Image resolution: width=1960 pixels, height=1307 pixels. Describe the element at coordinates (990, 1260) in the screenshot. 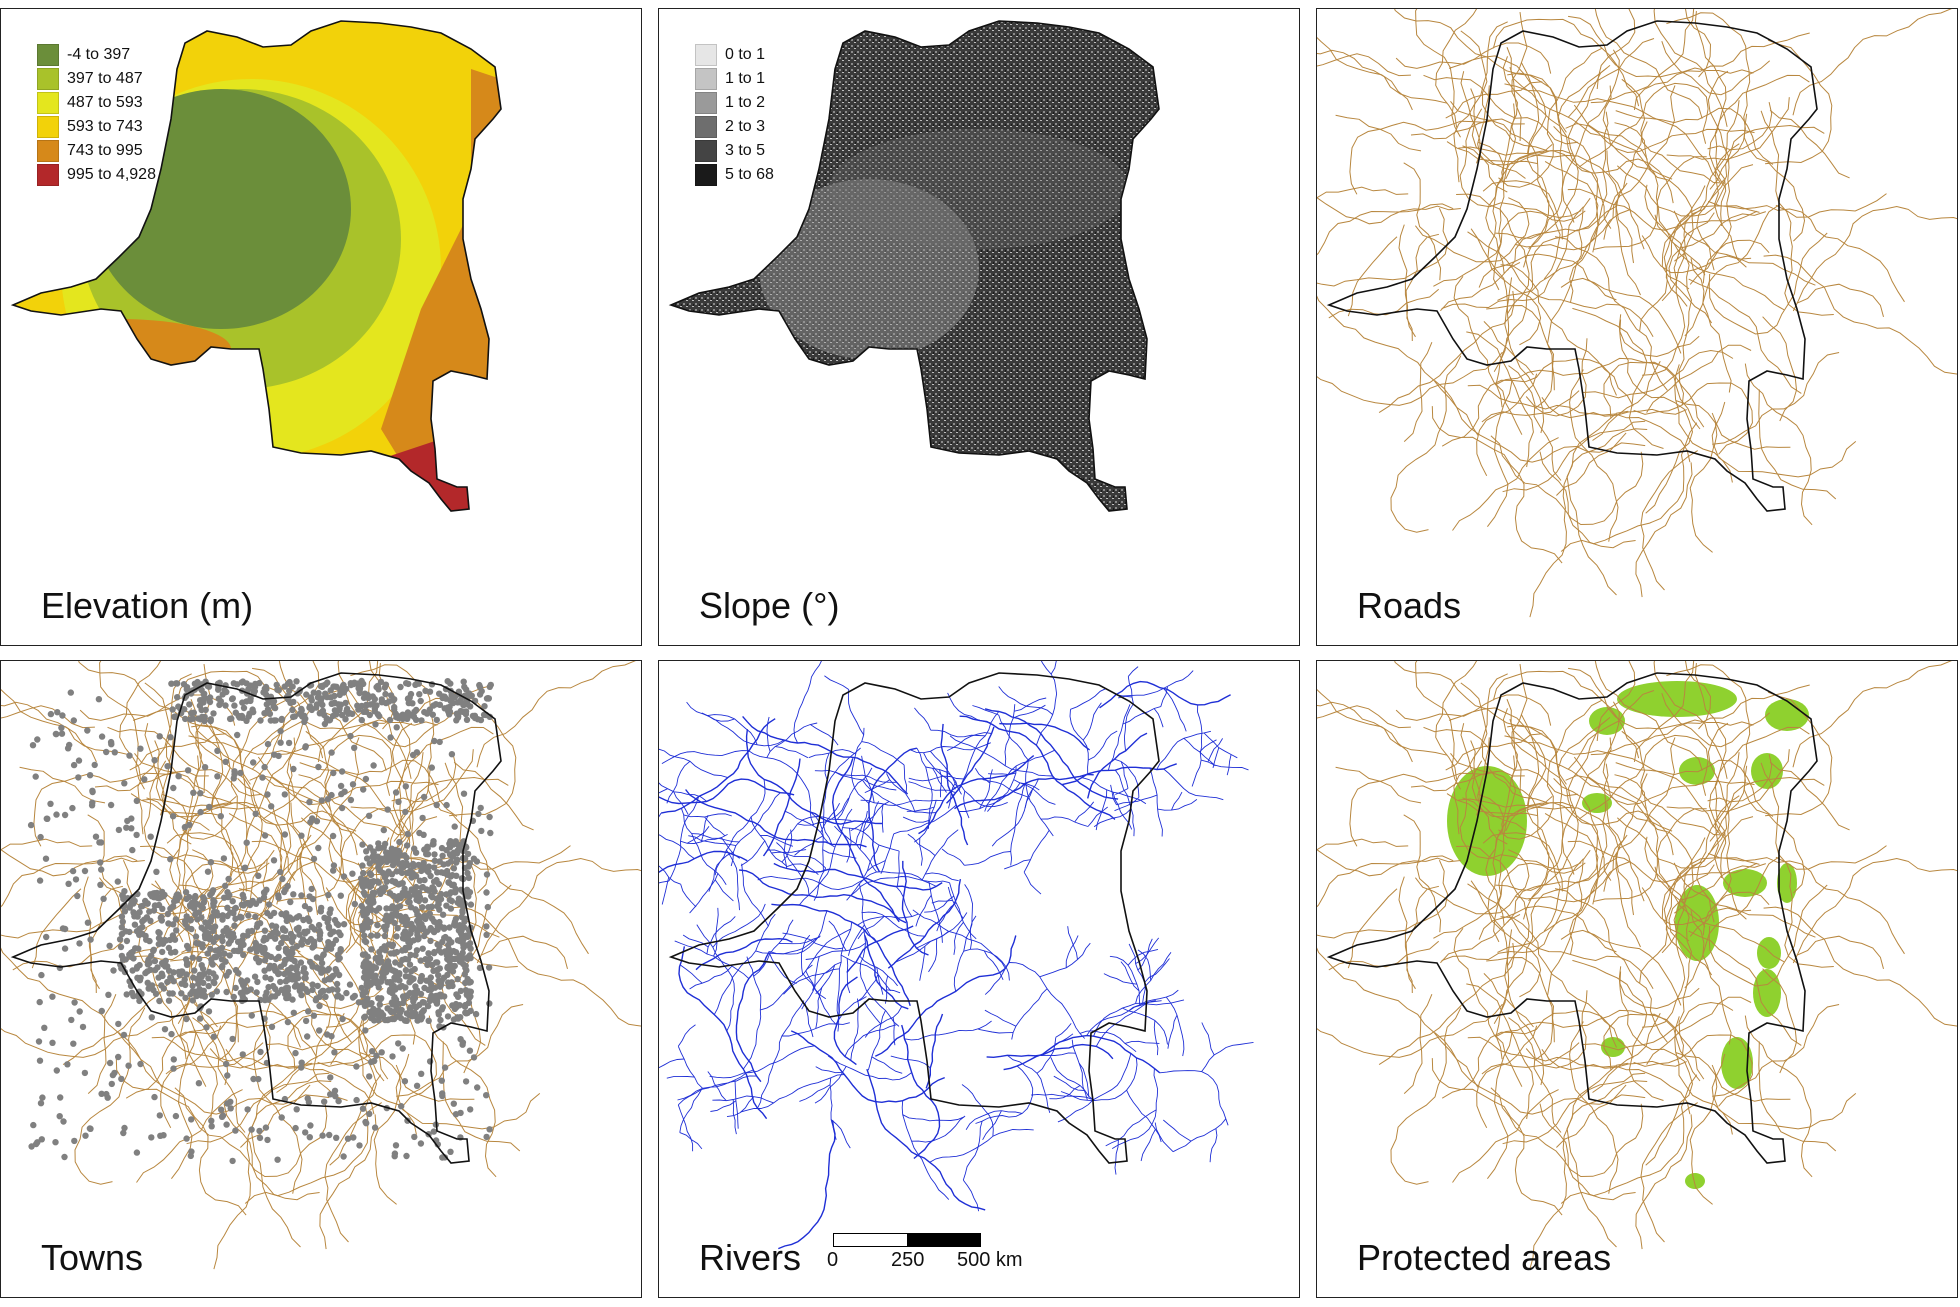

I see `scale-tick-500: 500 km` at that location.